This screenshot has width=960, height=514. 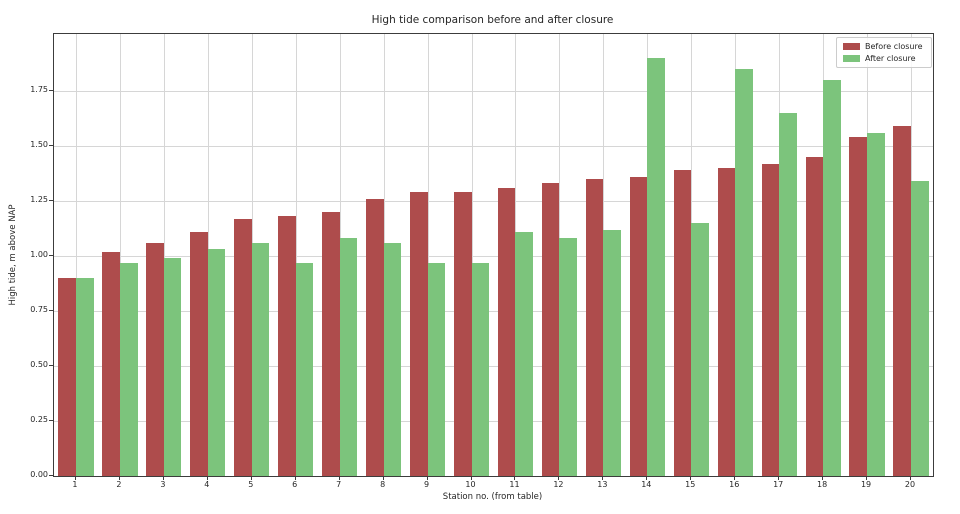 What do you see at coordinates (734, 484) in the screenshot?
I see `x-tick-label: 16` at bounding box center [734, 484].